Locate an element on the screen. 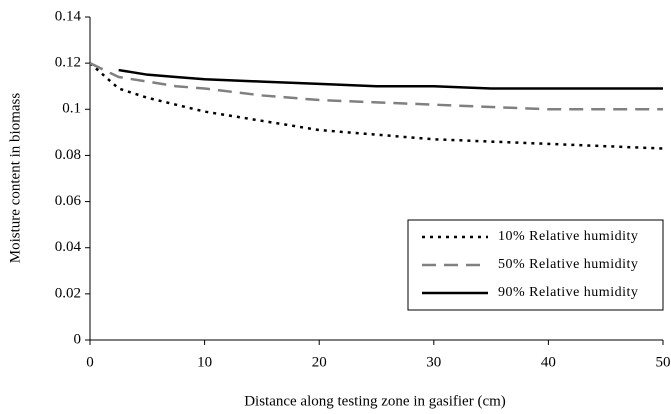 The image size is (671, 414). x-tick-label: 10 is located at coordinates (204, 362).